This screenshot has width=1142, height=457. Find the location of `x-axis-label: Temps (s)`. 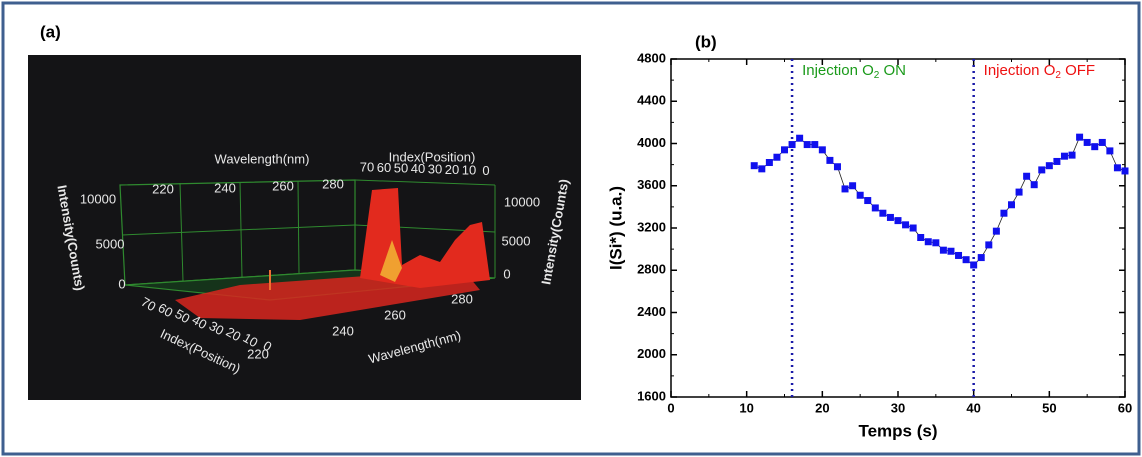

x-axis-label: Temps (s) is located at coordinates (897, 430).